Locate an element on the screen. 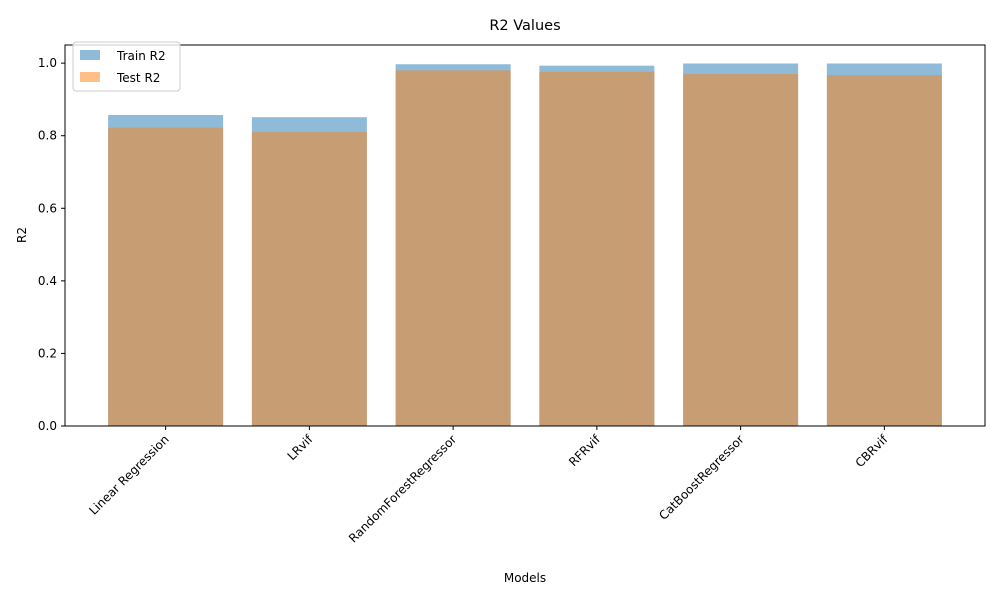 The width and height of the screenshot is (1000, 600). y-tick-label-2: 0.4 is located at coordinates (47, 281).